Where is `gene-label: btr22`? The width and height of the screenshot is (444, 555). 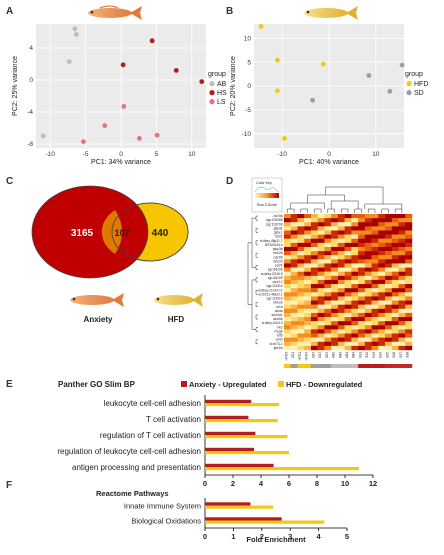
gene-label: btr22 is located at coordinates (278, 237).